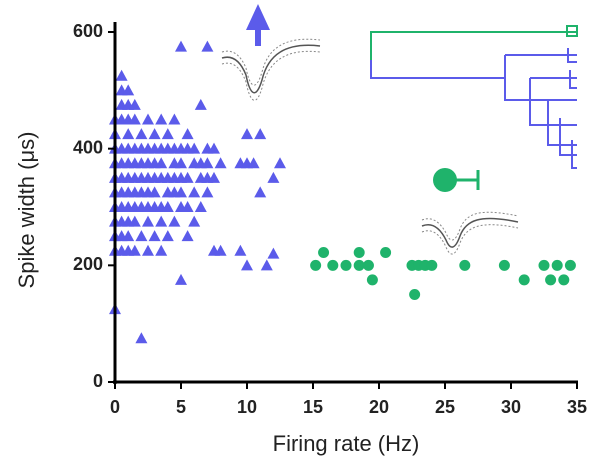  Describe the element at coordinates (445, 407) in the screenshot. I see `x-tick-label: 25` at that location.